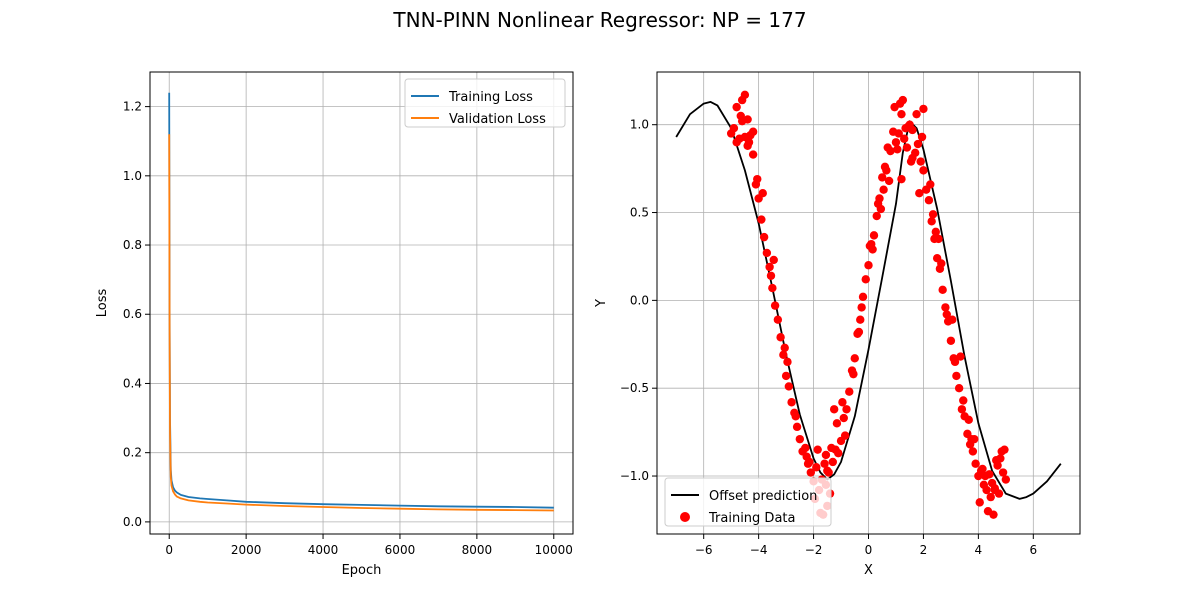 The height and width of the screenshot is (600, 1200). Describe the element at coordinates (132, 314) in the screenshot. I see `loss-y-tick-label: 0.6` at that location.